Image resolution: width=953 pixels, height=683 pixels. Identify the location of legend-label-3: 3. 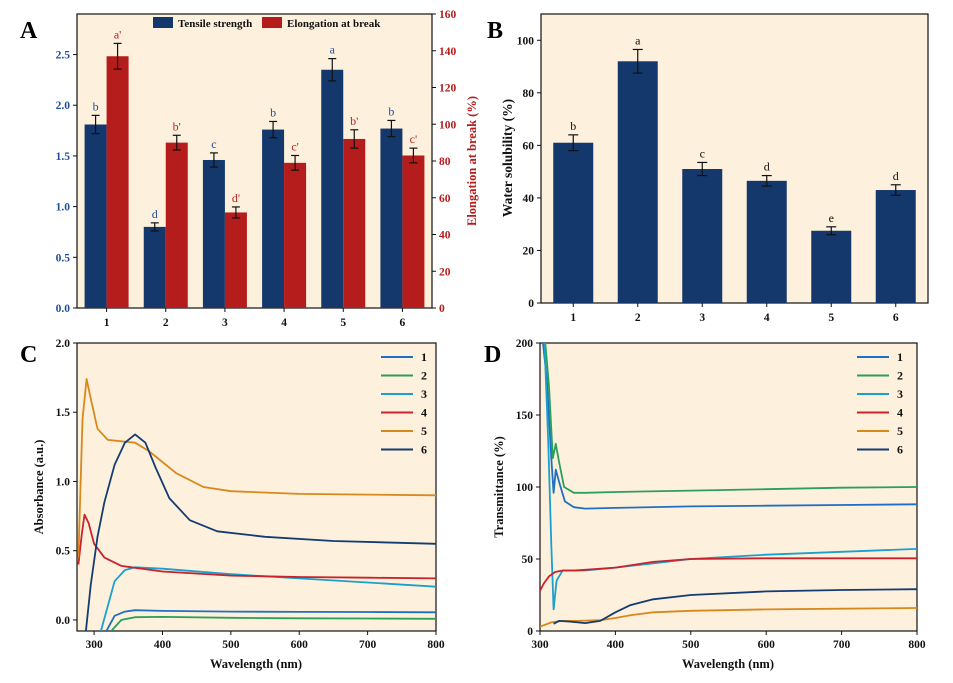
(424, 394).